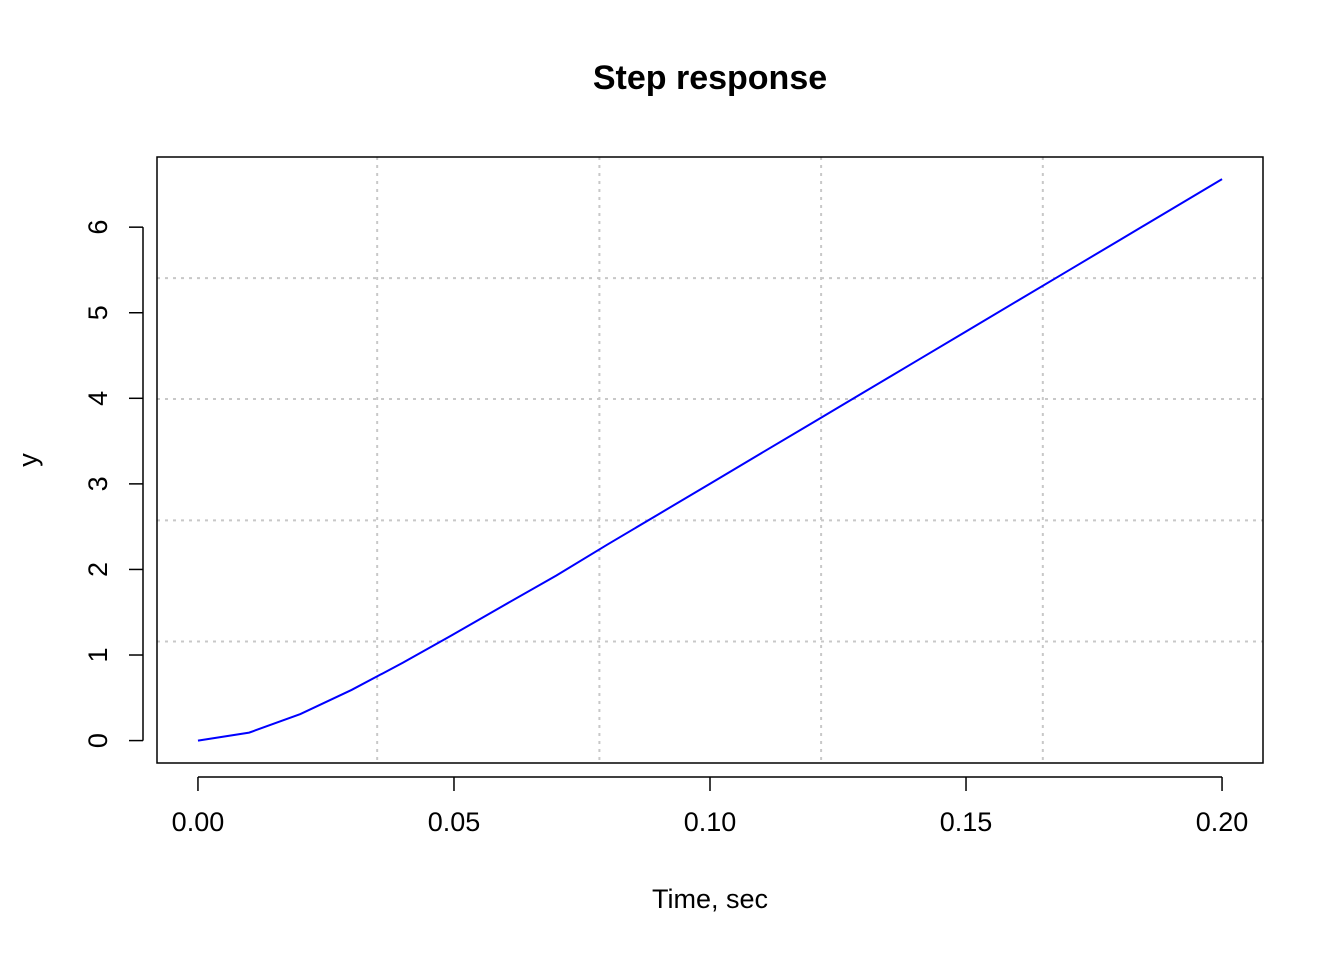  I want to click on y-axis-label: y, so click(28, 460).